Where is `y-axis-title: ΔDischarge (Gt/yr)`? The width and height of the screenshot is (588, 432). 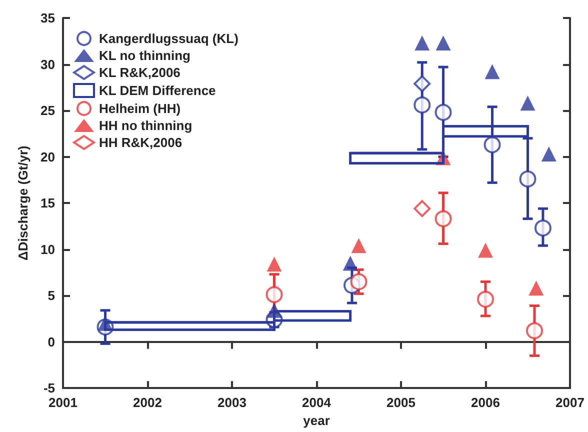
y-axis-title: ΔDischarge (Gt/yr) is located at coordinates (23, 203).